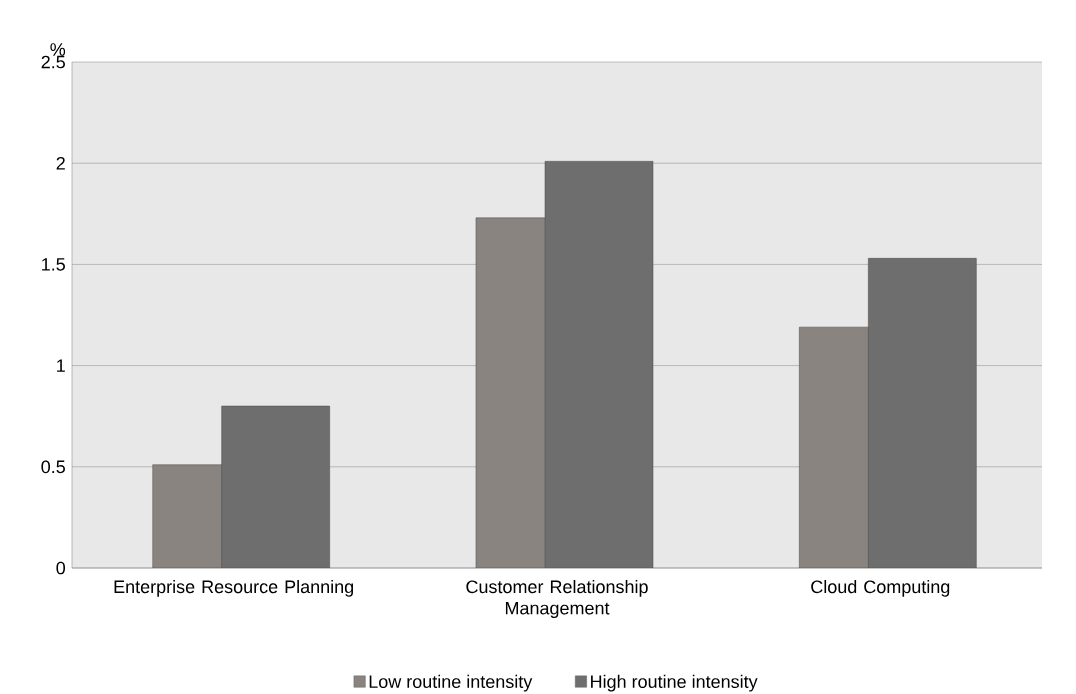 This screenshot has width=1076, height=694. What do you see at coordinates (58, 49) in the screenshot?
I see `y-axis-title: %` at bounding box center [58, 49].